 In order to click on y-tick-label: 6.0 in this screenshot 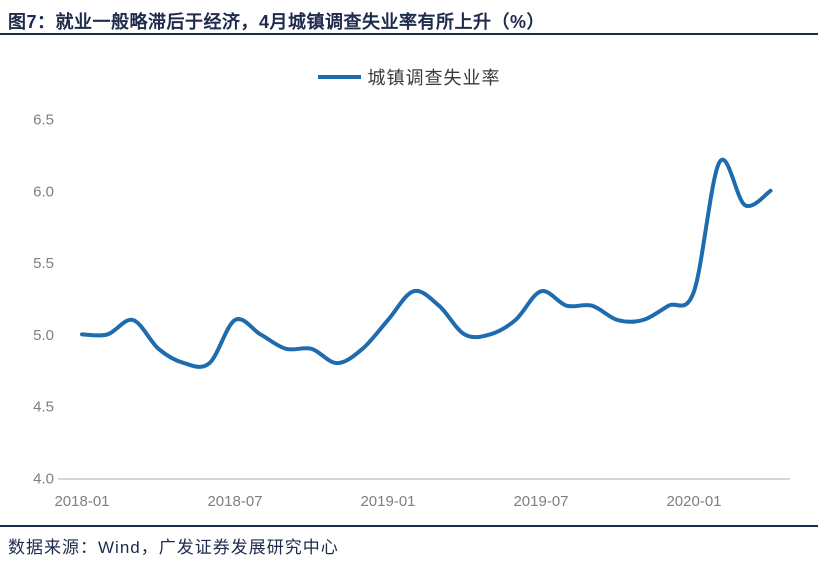, I will do `click(43, 191)`.